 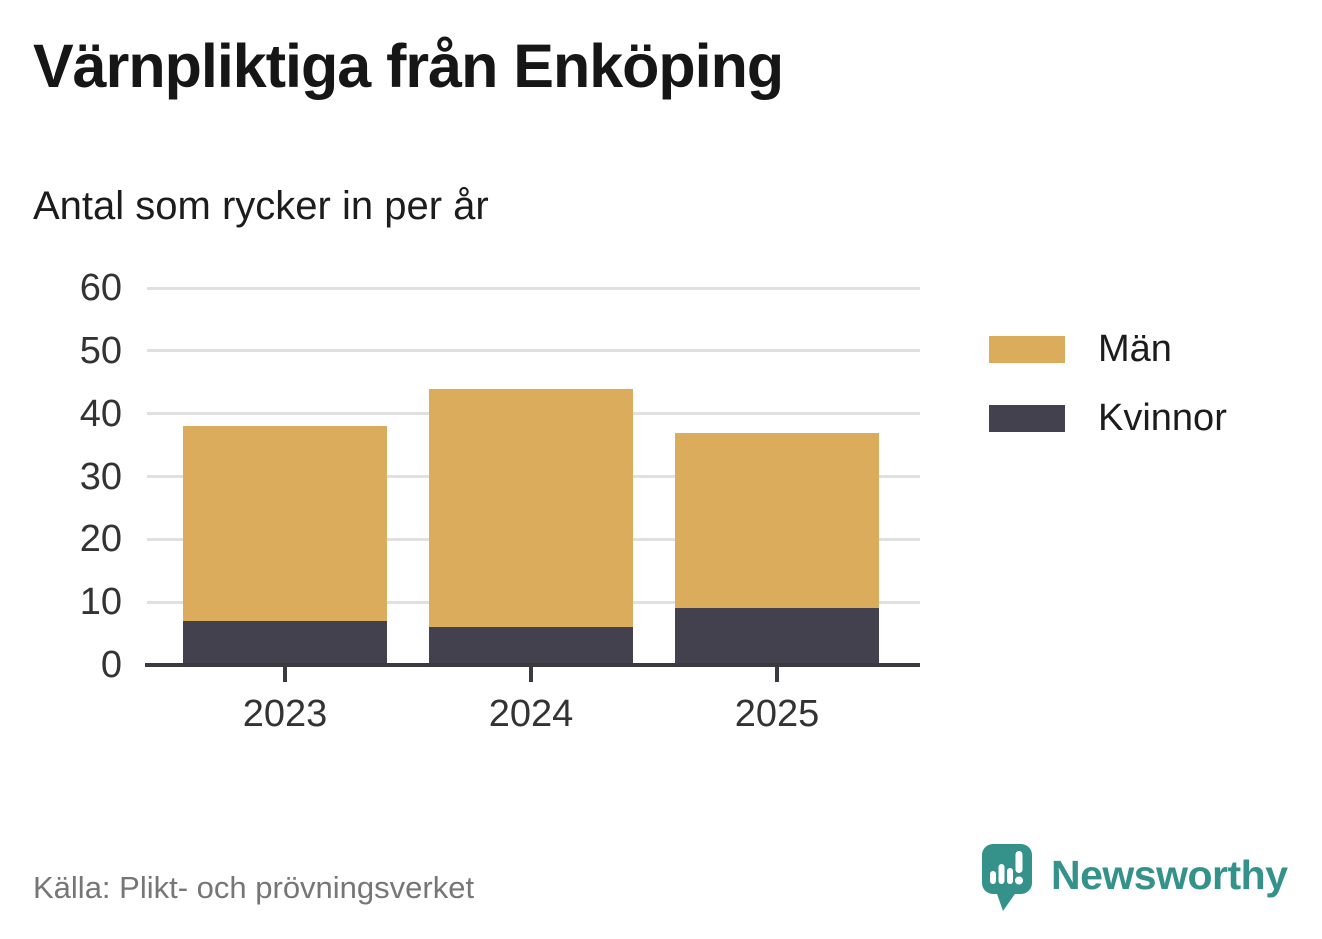 I want to click on bar-2024-kvinnor, so click(x=531, y=646).